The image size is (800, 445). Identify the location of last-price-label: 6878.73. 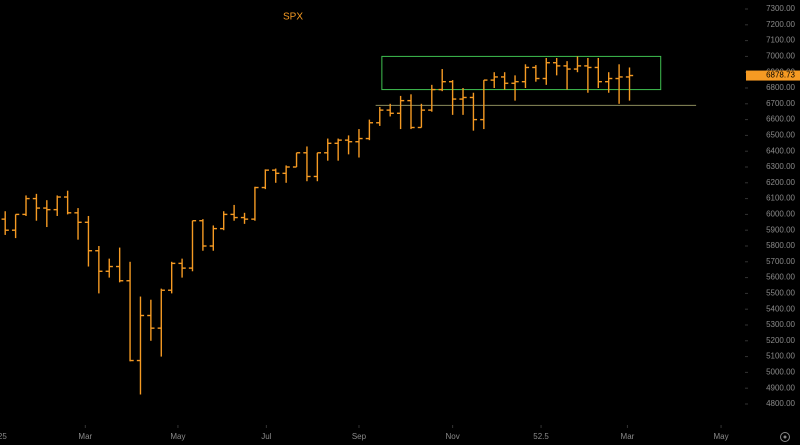
(780, 75).